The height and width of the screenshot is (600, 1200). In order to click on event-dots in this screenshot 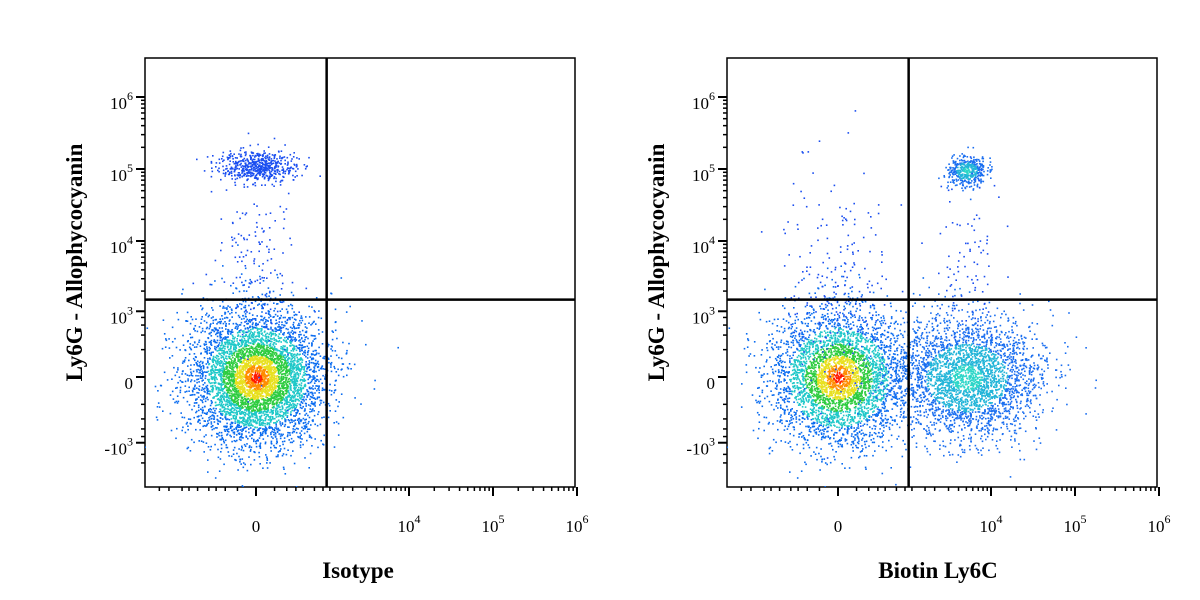, I will do `click(272, 309)`.